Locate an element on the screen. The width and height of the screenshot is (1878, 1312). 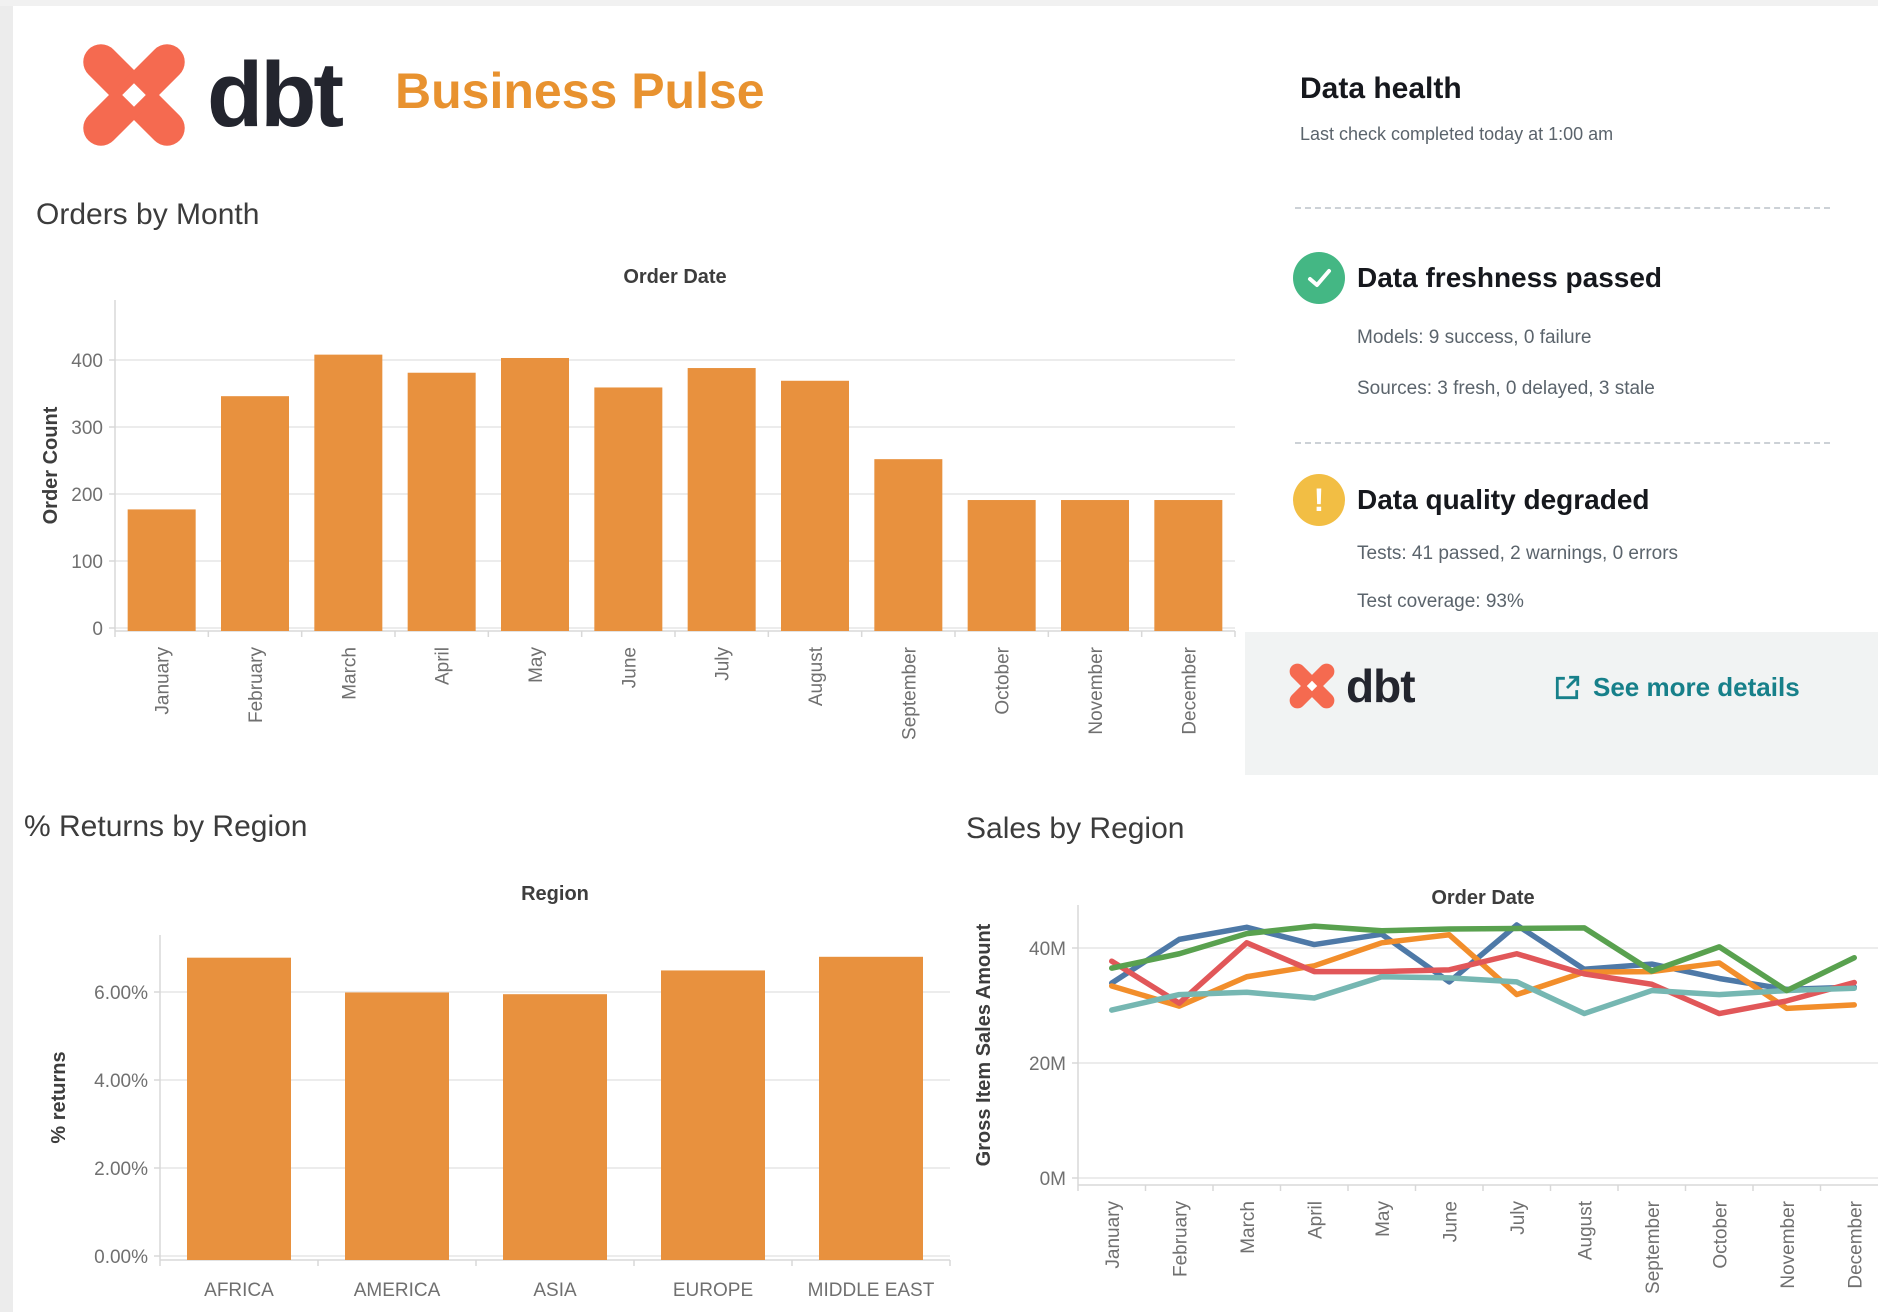
see-more-details-link: See more details is located at coordinates (1676, 687).